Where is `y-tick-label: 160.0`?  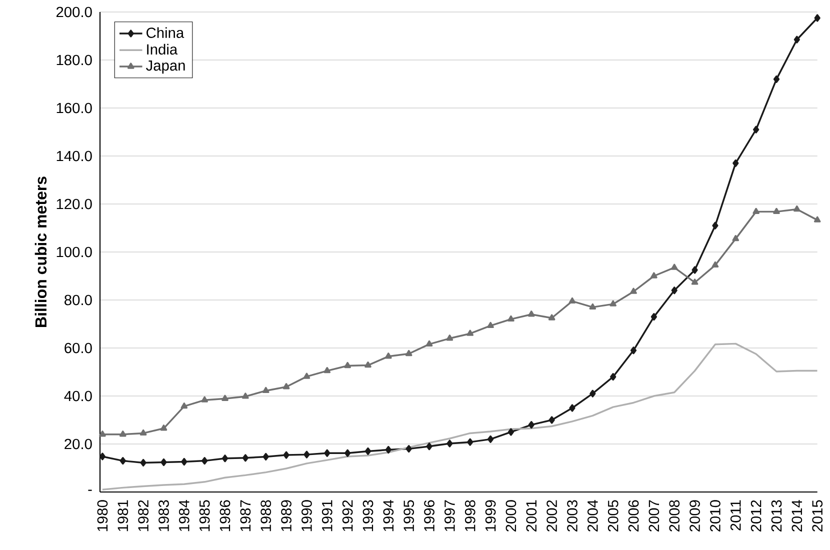 y-tick-label: 160.0 is located at coordinates (74, 108).